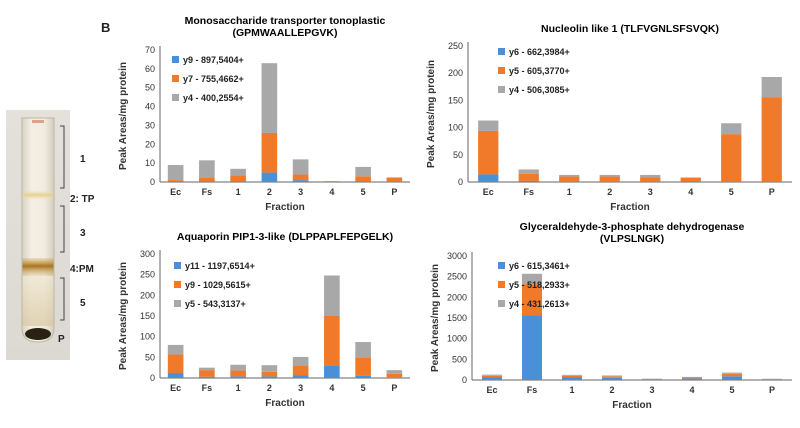  What do you see at coordinates (285, 21) in the screenshot?
I see `chart-title: Monosaccharide transporter tonoplastic` at bounding box center [285, 21].